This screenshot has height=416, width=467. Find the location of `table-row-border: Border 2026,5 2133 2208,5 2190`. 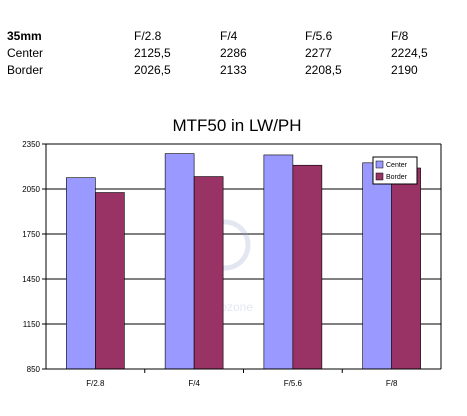

table-row-border: Border 2026,5 2133 2208,5 2190 is located at coordinates (232, 70).